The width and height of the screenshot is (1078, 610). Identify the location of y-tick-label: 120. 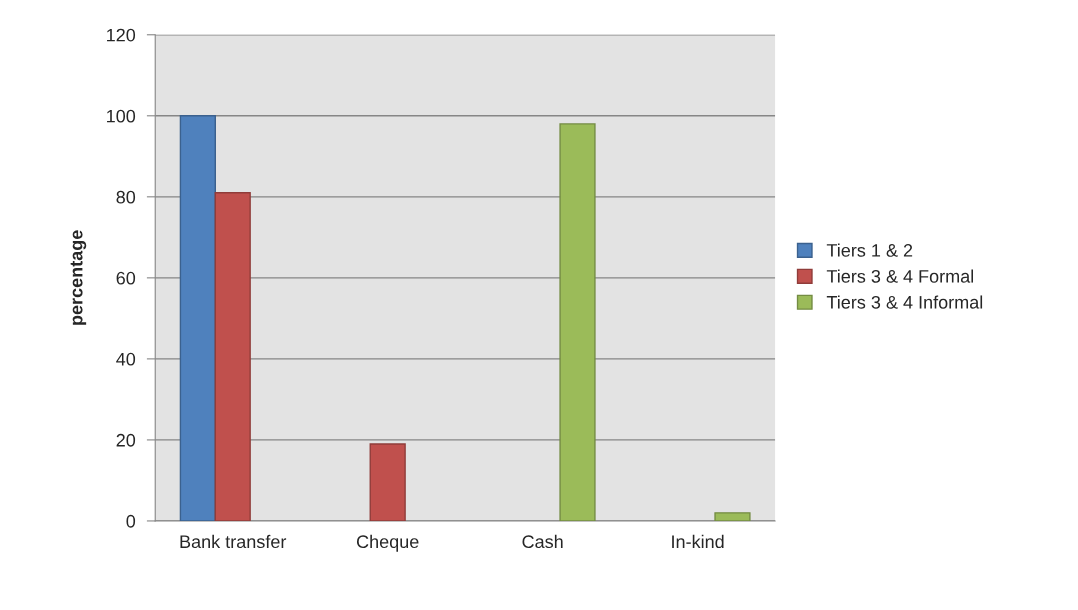
(121, 35).